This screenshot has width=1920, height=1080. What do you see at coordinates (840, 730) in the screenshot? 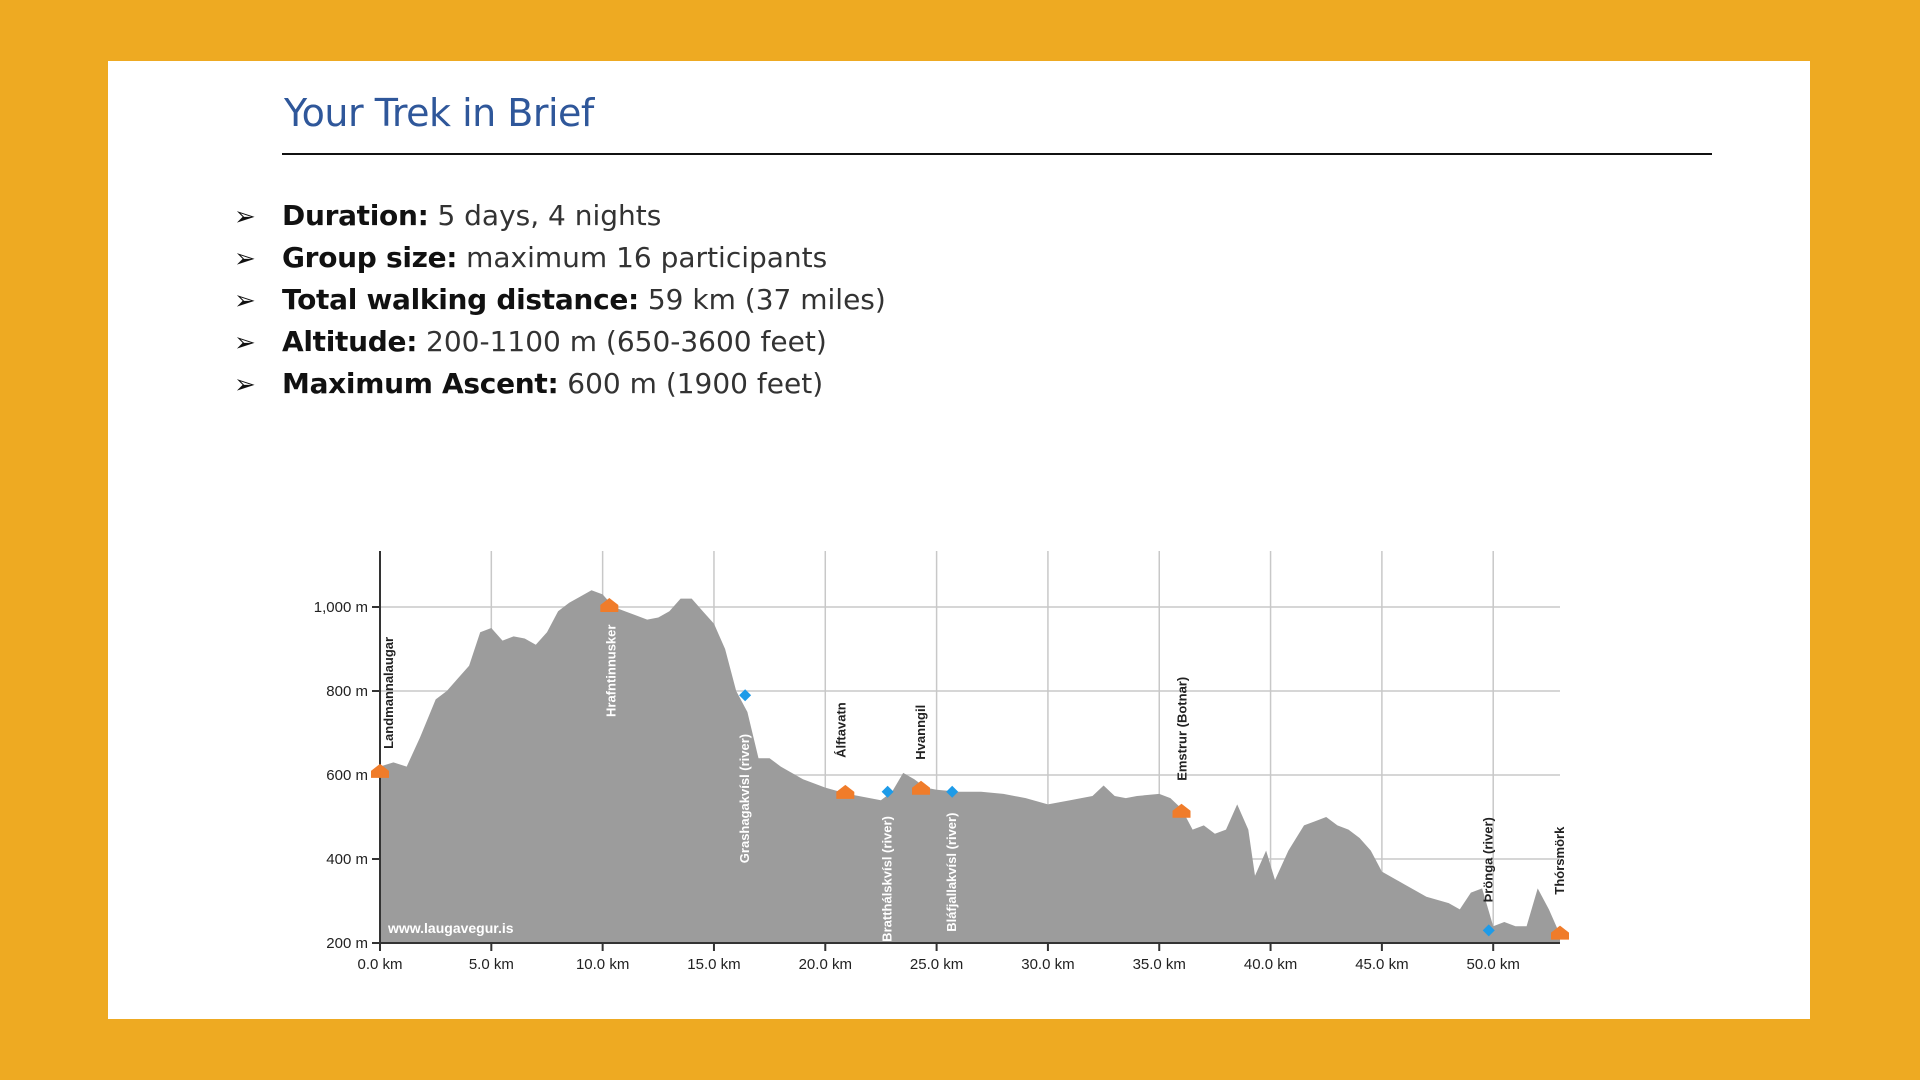
I see `hut-label: Álftavatn` at bounding box center [840, 730].